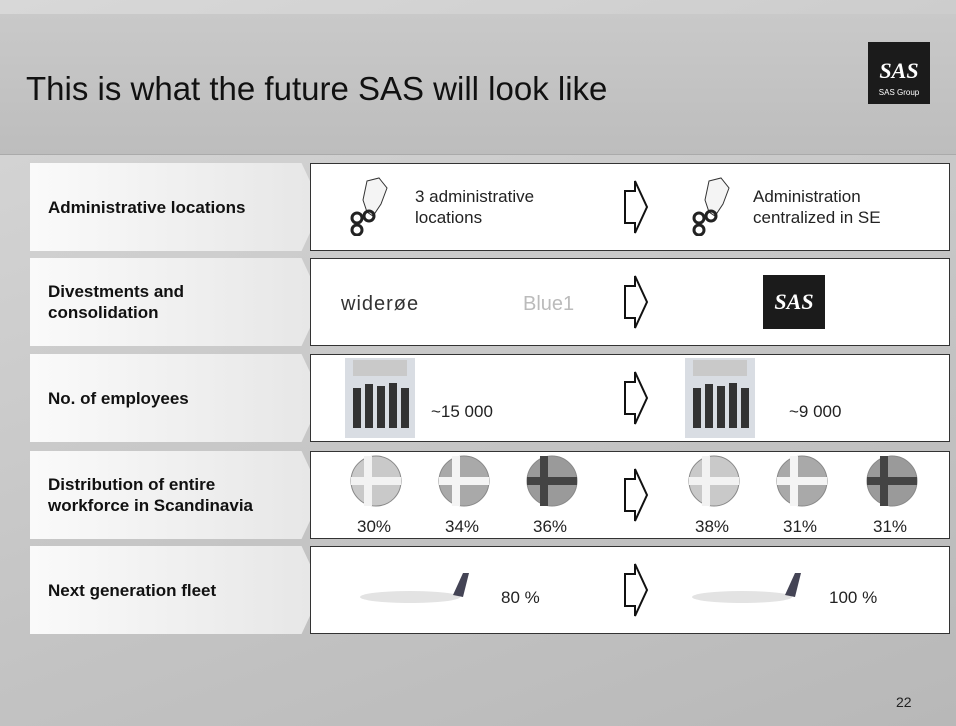 Image resolution: width=956 pixels, height=726 pixels. I want to click on after-text: 100 %, so click(853, 597).